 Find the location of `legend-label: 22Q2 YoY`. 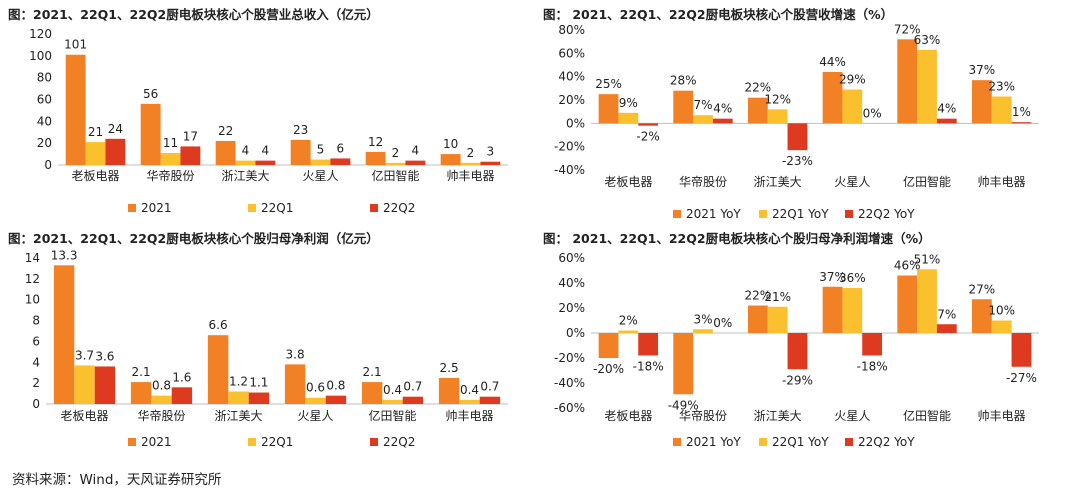

legend-label: 22Q2 YoY is located at coordinates (886, 442).